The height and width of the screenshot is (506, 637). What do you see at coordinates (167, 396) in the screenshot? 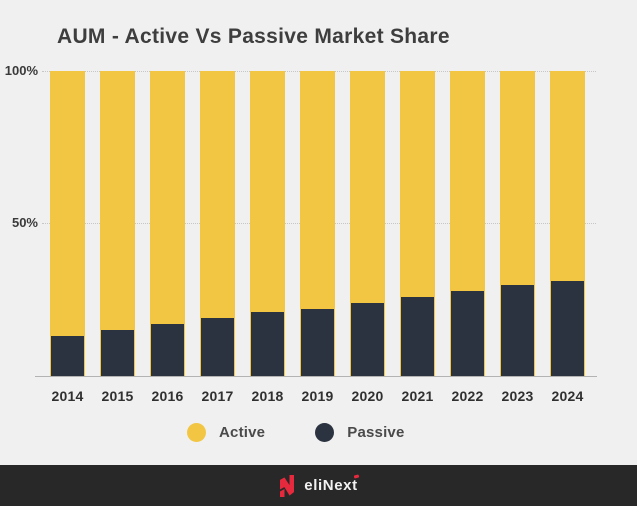
I see `x-axis-tick-2016: 2016` at bounding box center [167, 396].